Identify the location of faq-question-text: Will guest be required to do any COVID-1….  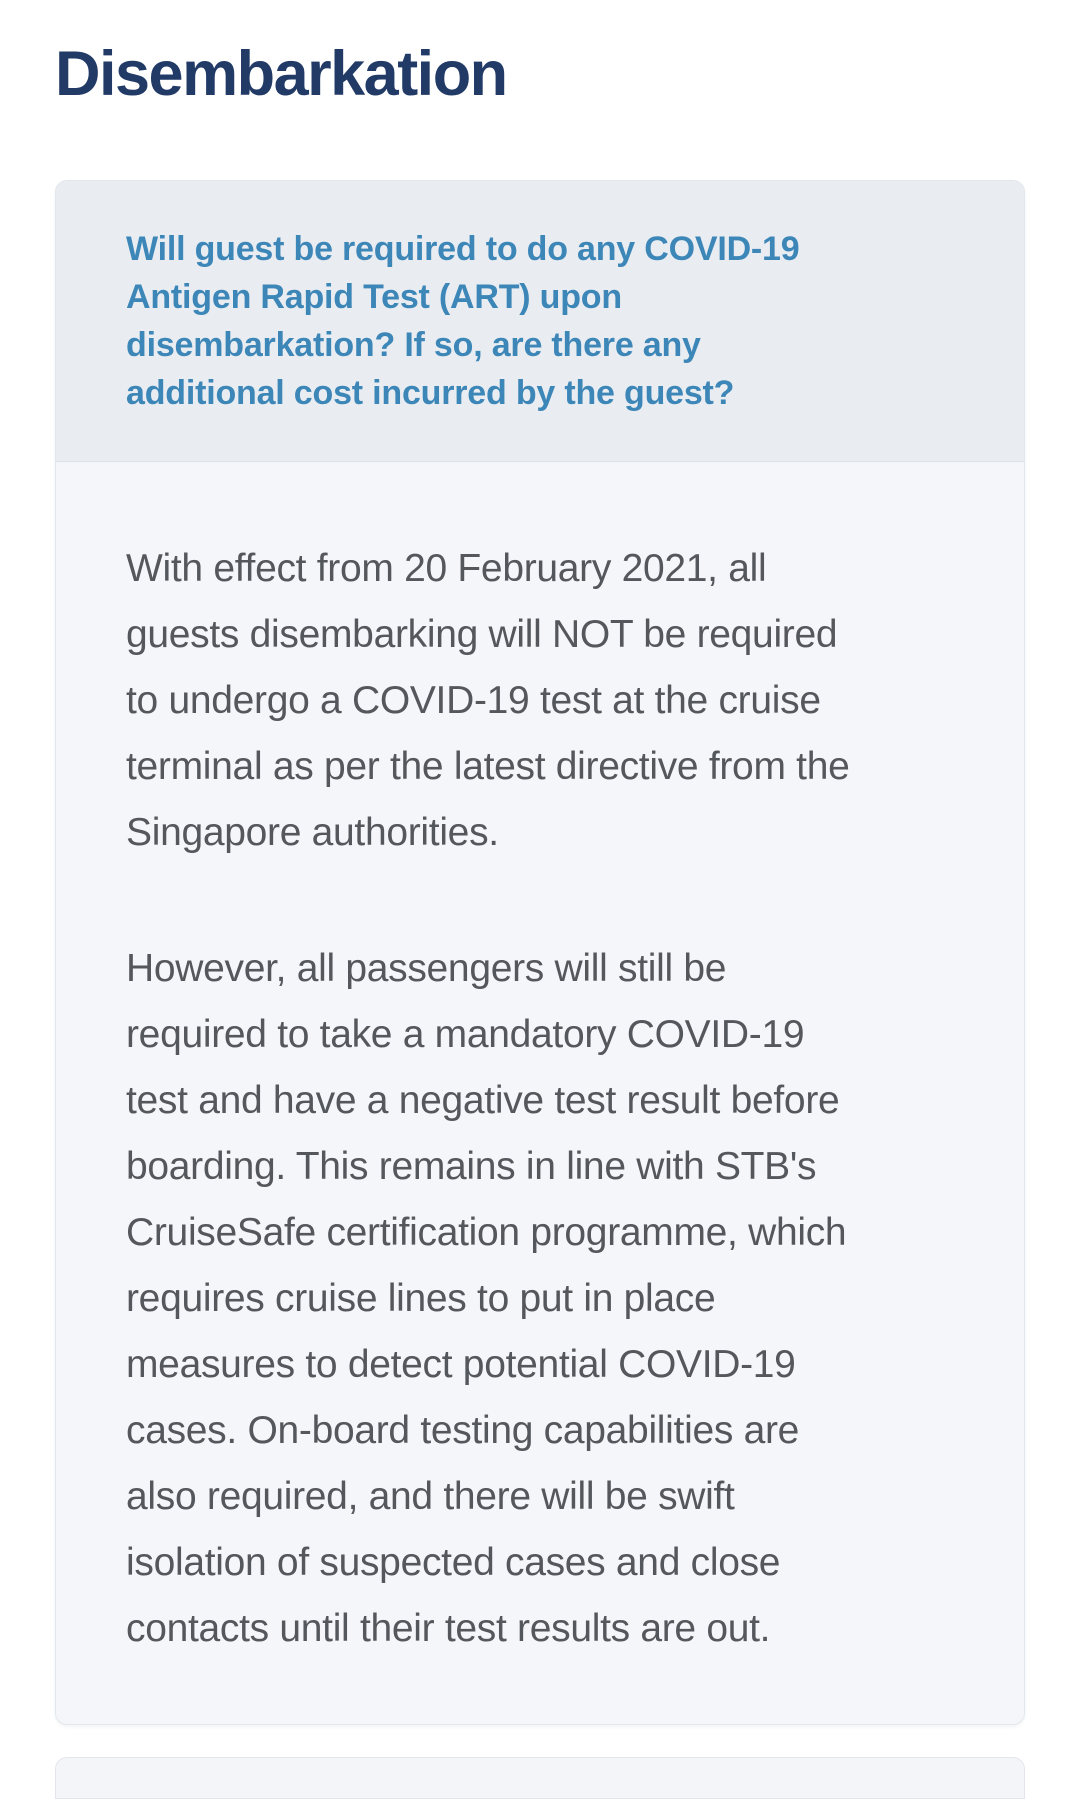
(463, 321).